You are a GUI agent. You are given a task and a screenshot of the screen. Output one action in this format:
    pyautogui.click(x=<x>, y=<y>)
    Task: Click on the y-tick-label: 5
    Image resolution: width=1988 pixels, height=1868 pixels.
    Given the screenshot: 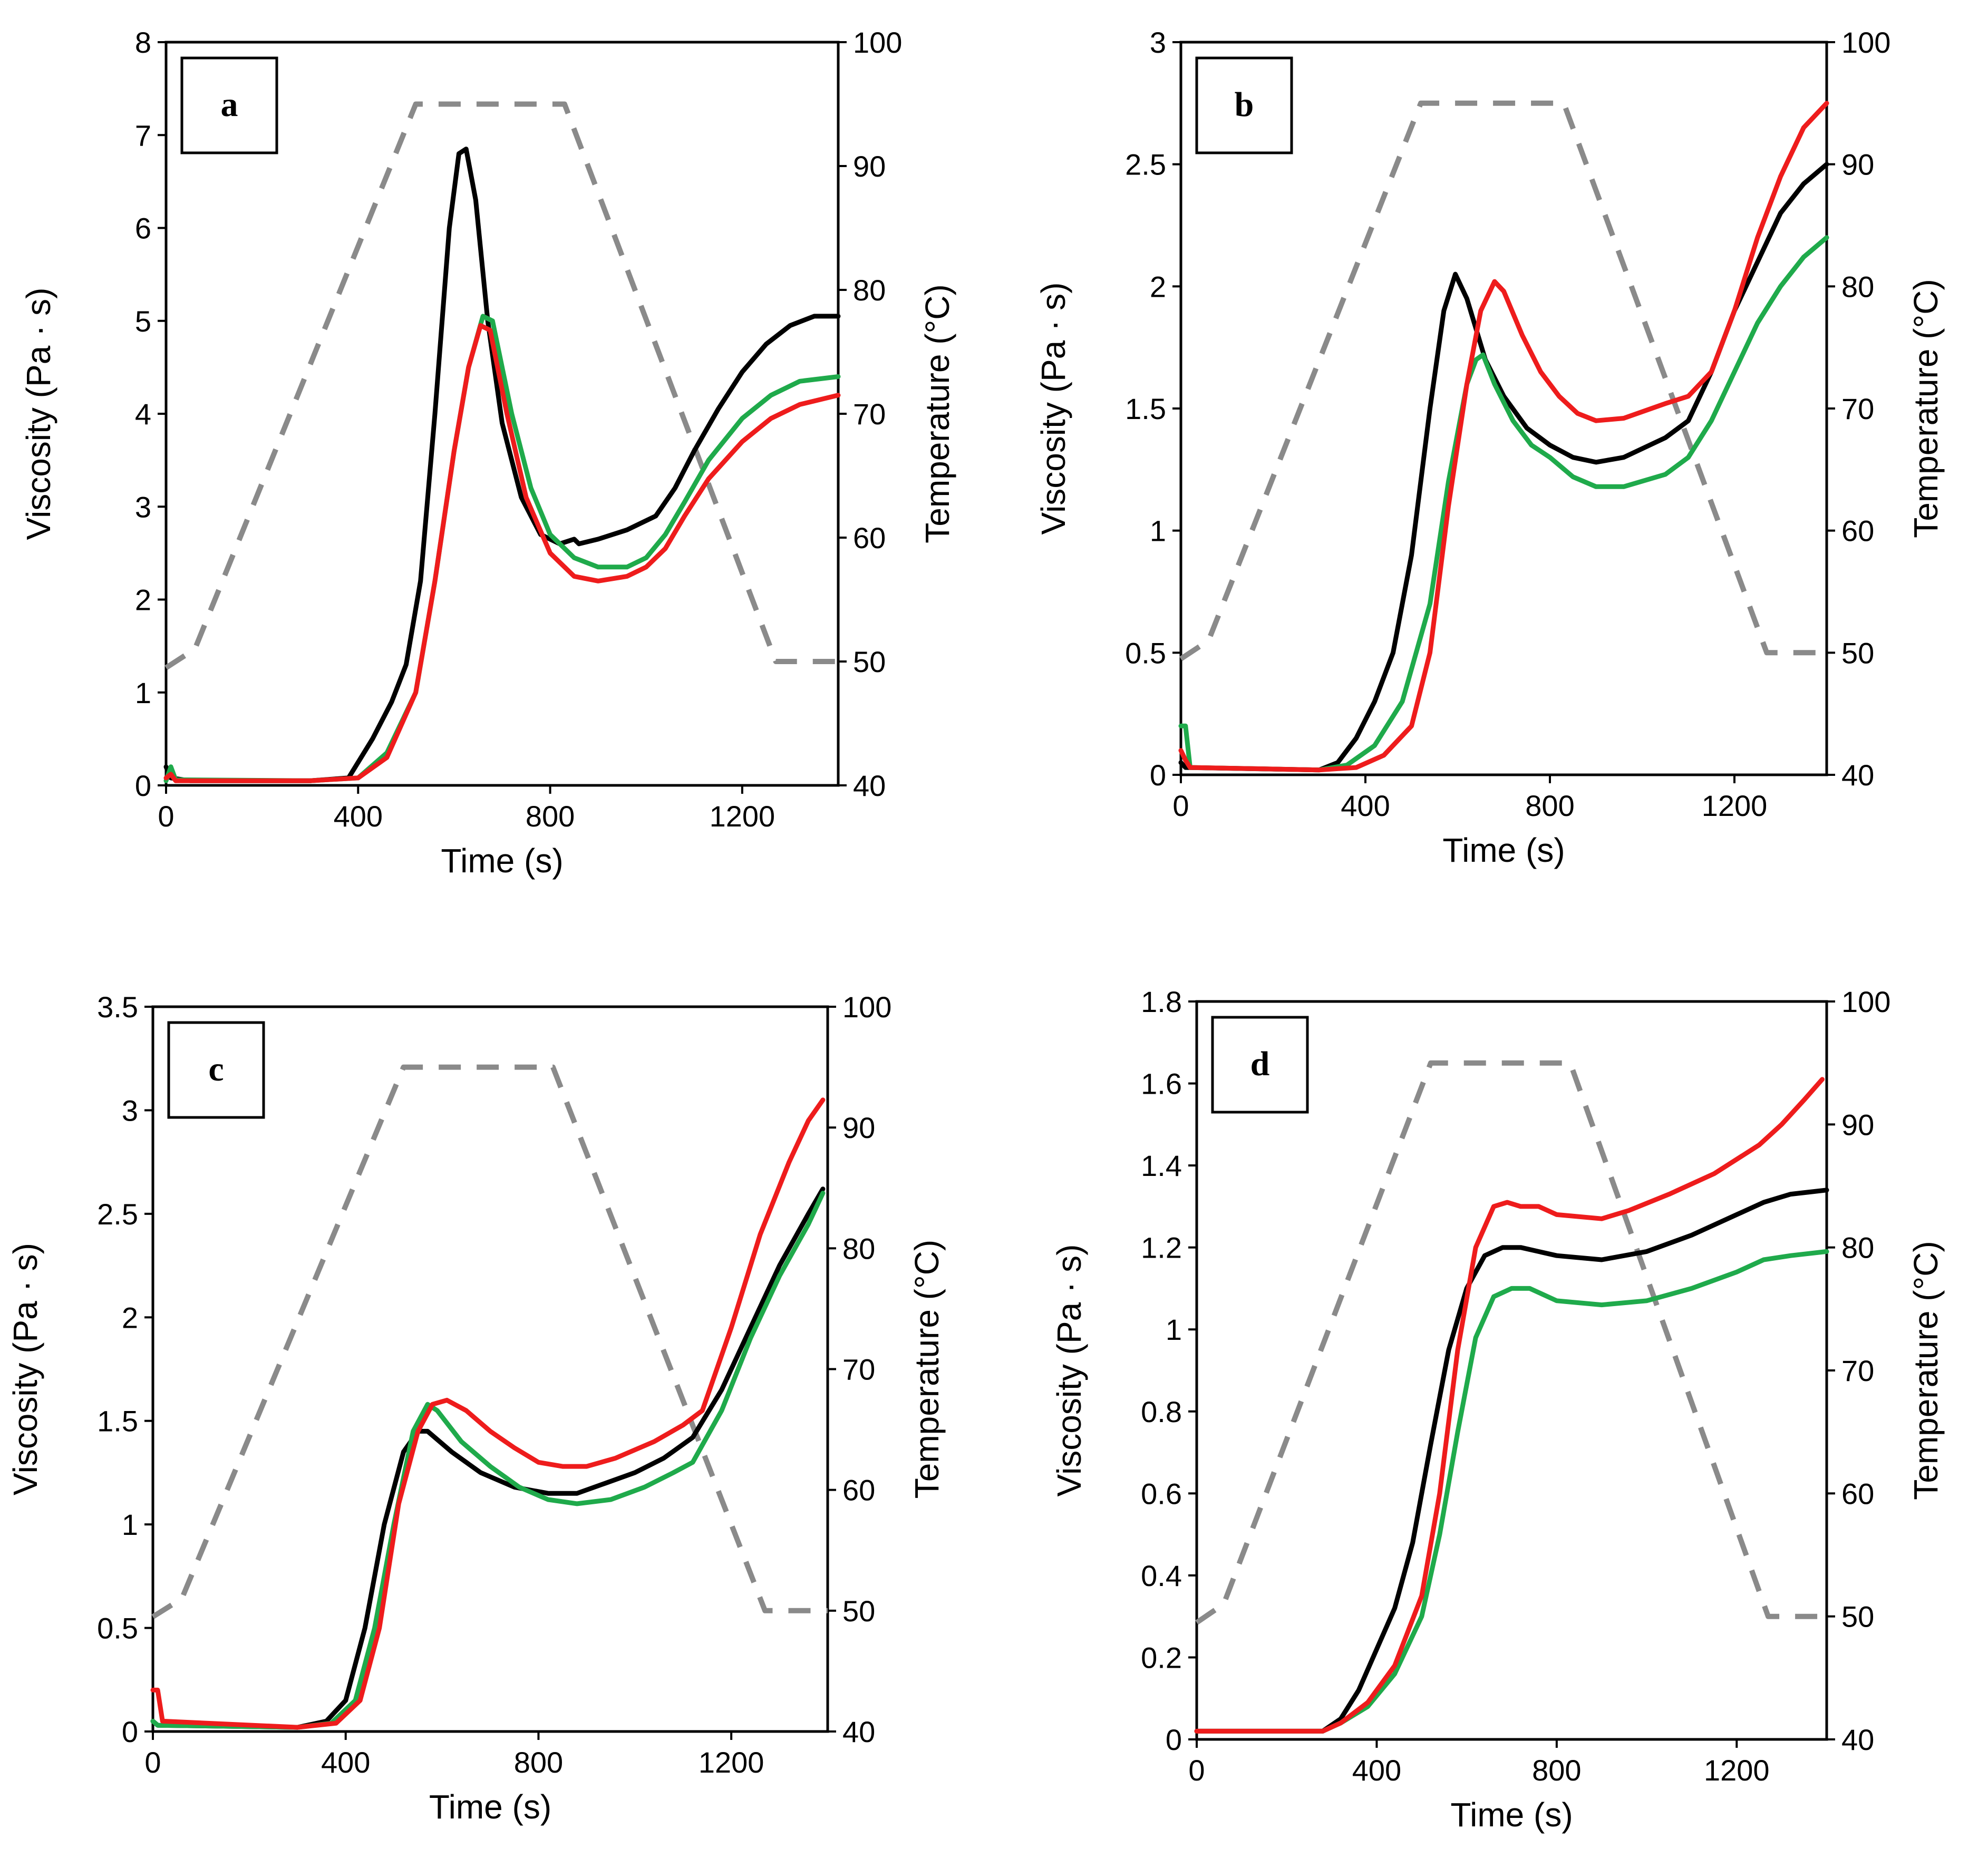 What is the action you would take?
    pyautogui.click(x=143, y=321)
    